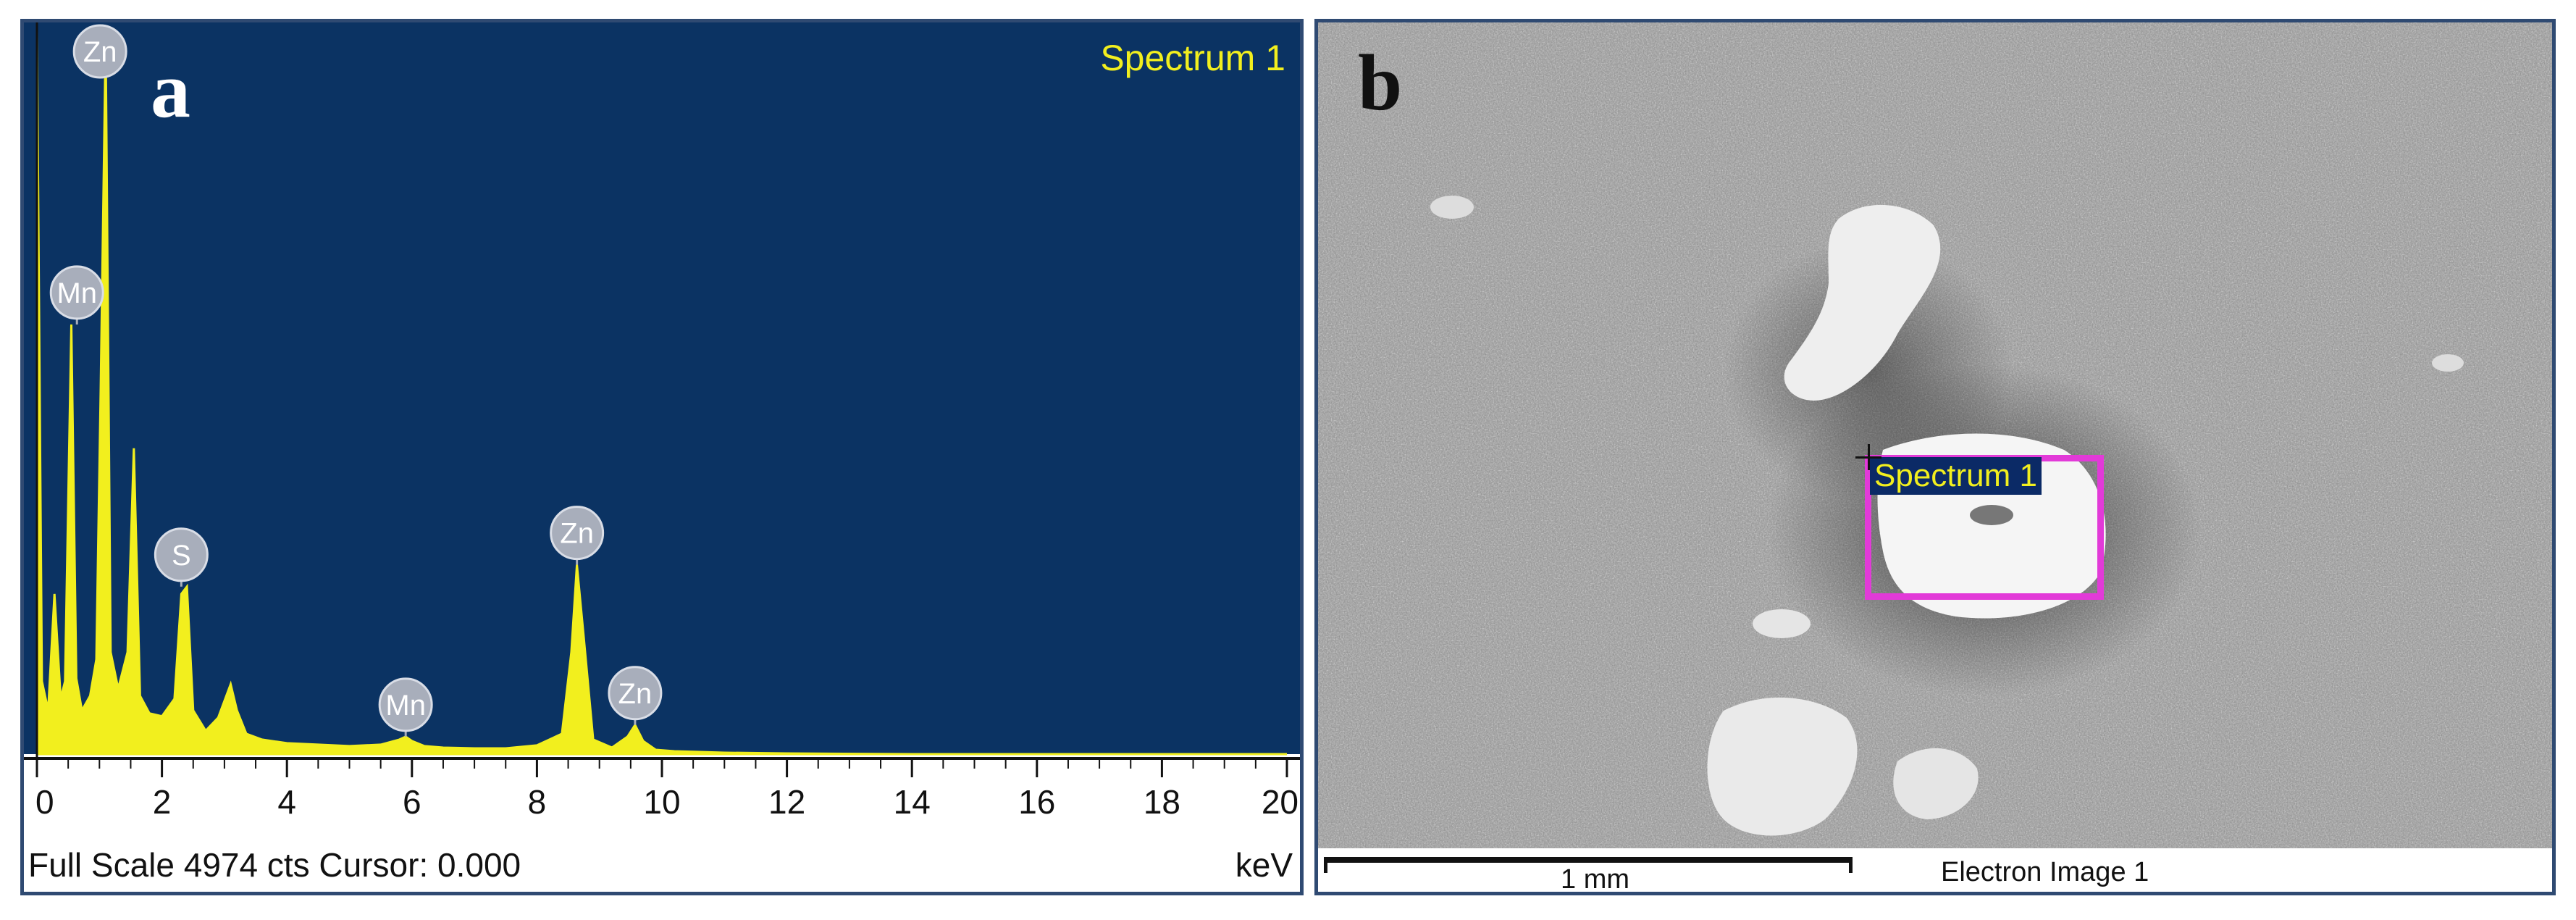  I want to click on x-axis-tick-labels: 0 2 4 6 8 10 12 14 16 18 20, so click(667, 802).